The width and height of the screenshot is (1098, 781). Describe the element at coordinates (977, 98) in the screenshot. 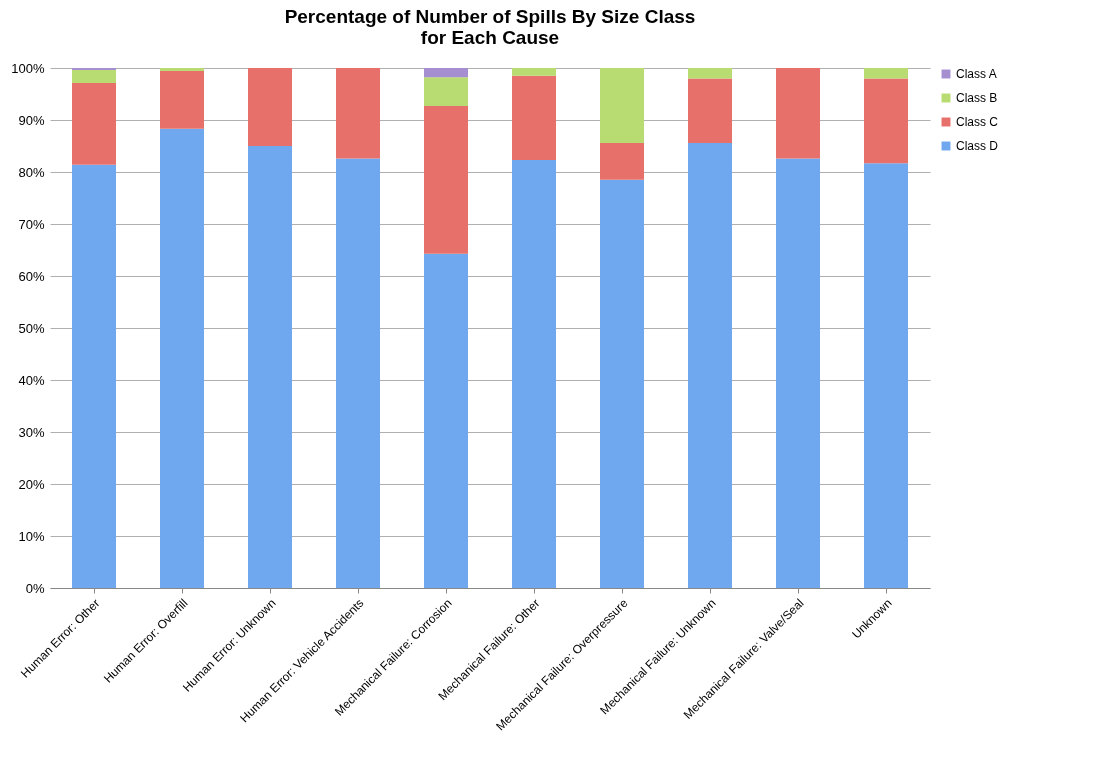

I see `legend-label: Class B` at that location.